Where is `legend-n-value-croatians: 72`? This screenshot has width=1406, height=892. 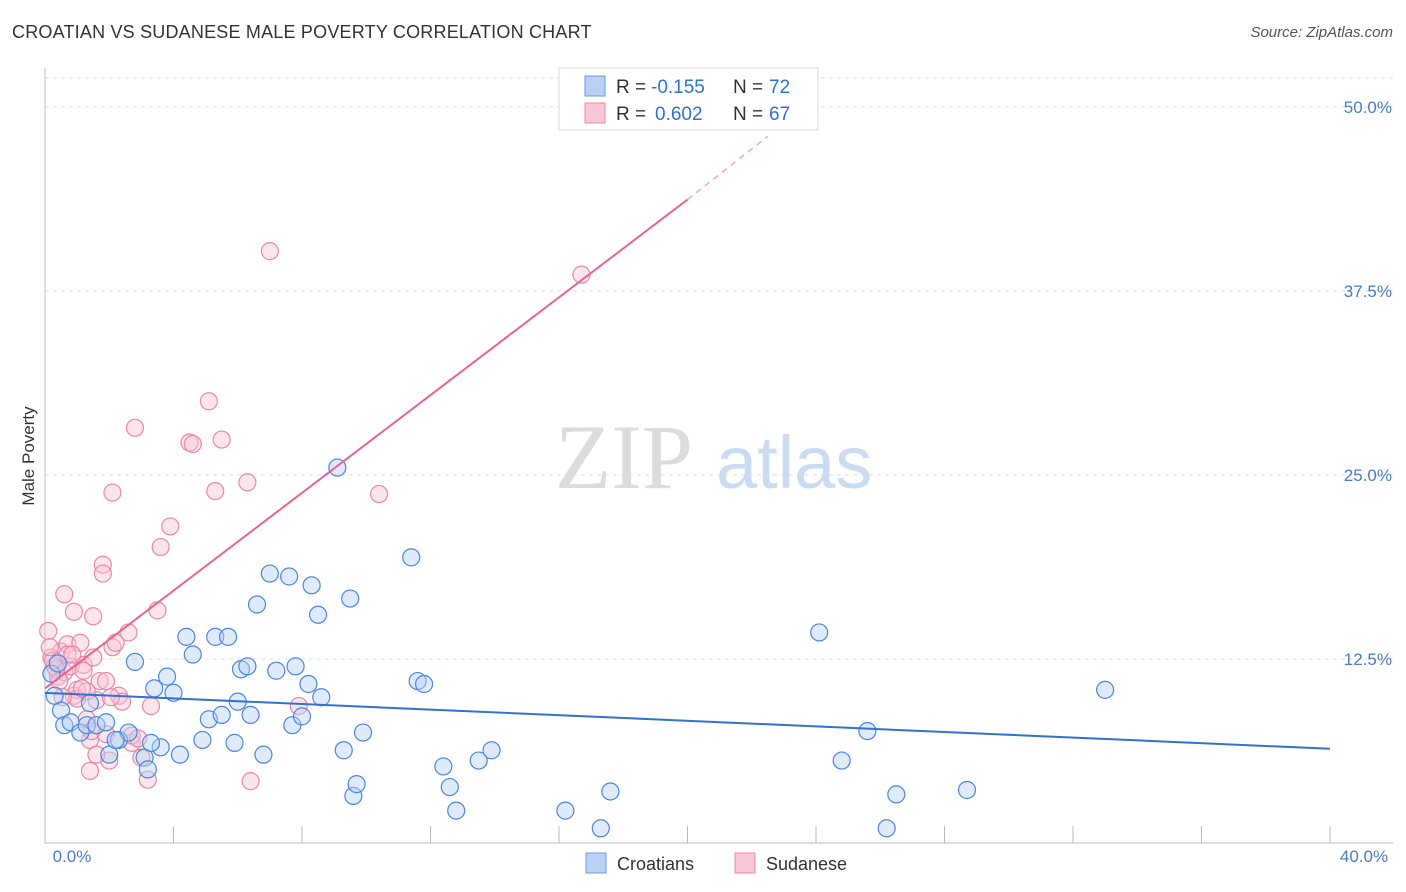 legend-n-value-croatians: 72 is located at coordinates (779, 87).